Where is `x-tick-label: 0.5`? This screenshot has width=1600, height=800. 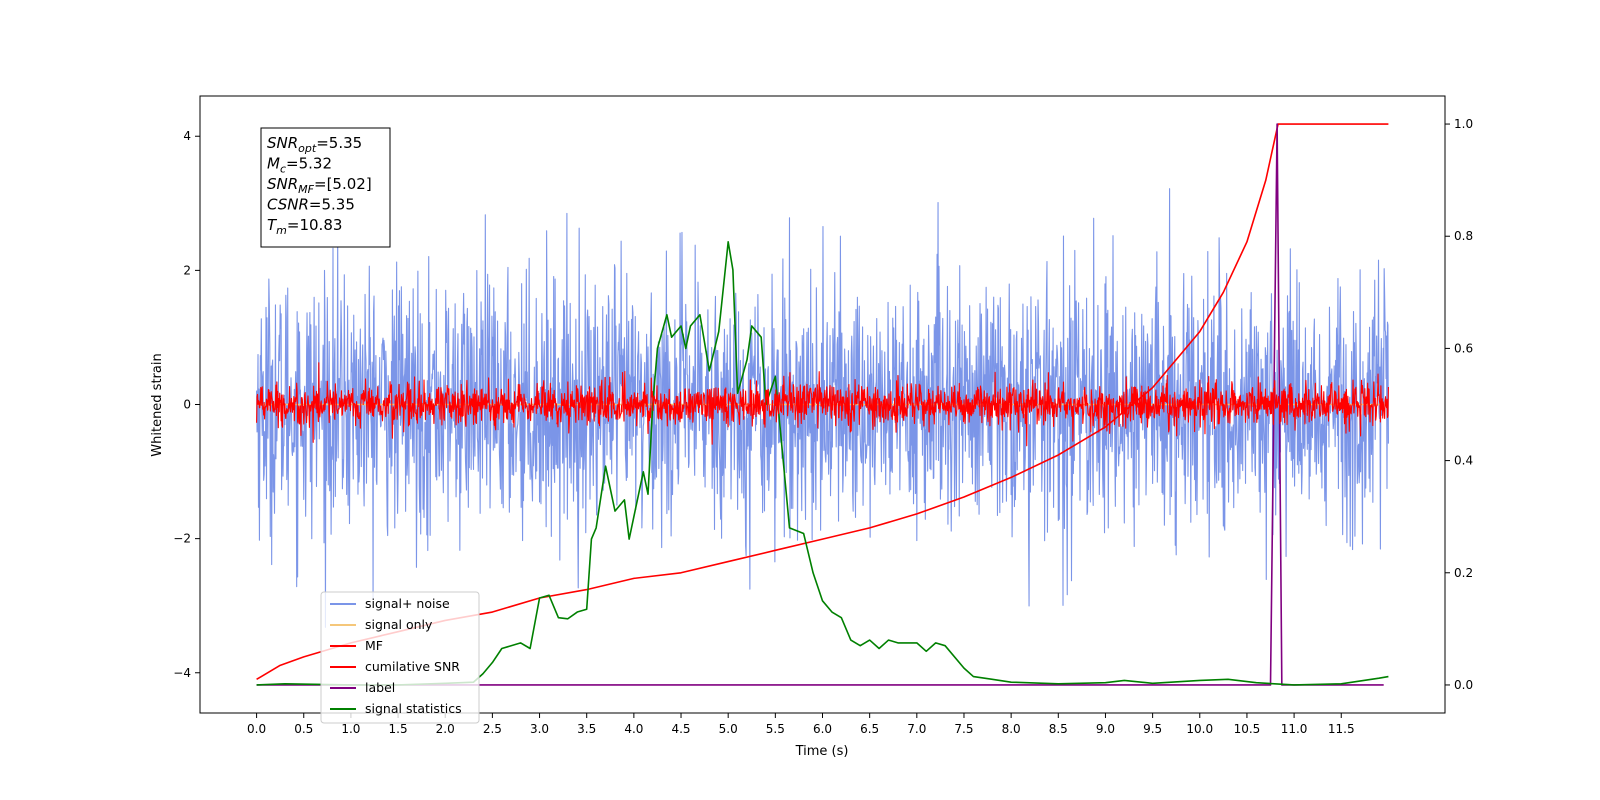 x-tick-label: 0.5 is located at coordinates (303, 729).